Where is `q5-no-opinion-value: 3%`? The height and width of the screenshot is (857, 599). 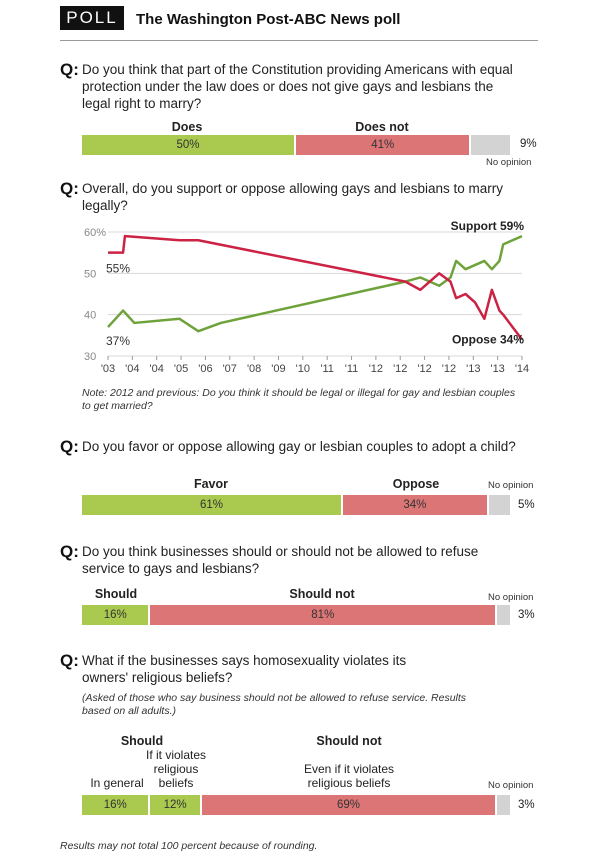
q5-no-opinion-value: 3% is located at coordinates (526, 805).